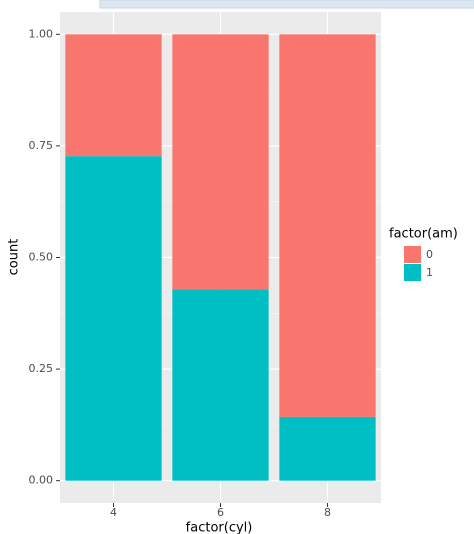 This screenshot has height=534, width=474. I want to click on y-tick-label: 1.00, so click(41, 33).